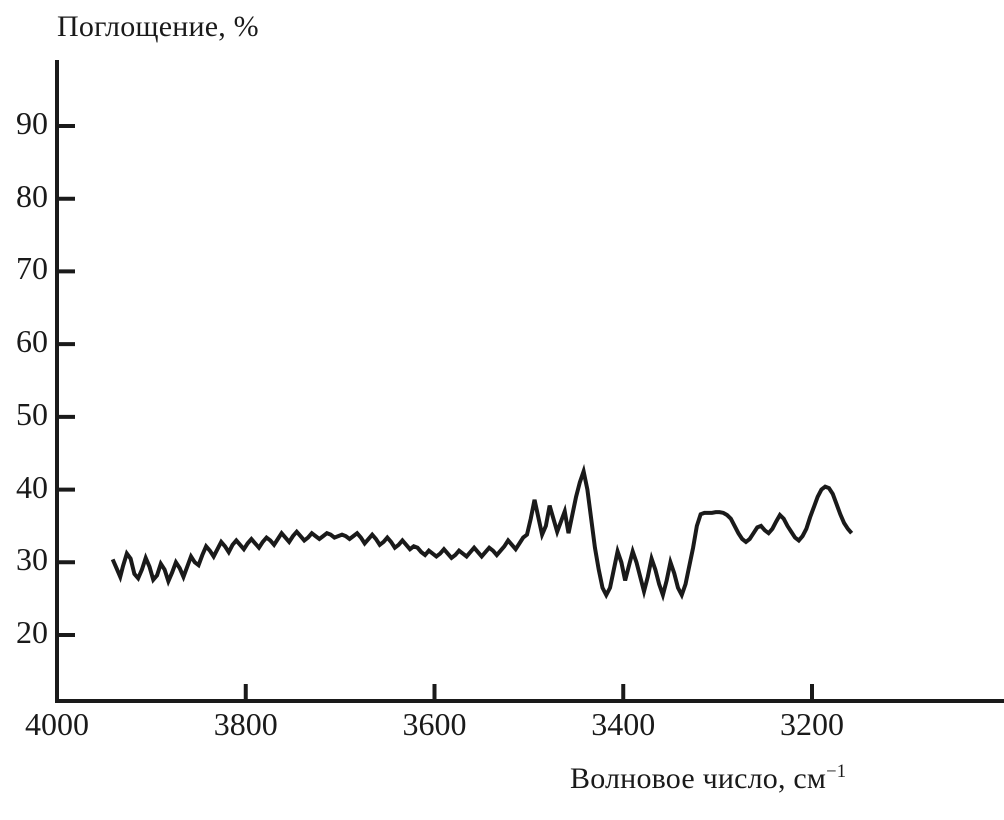 Image resolution: width=1004 pixels, height=820 pixels. I want to click on data-series-group, so click(482, 532).